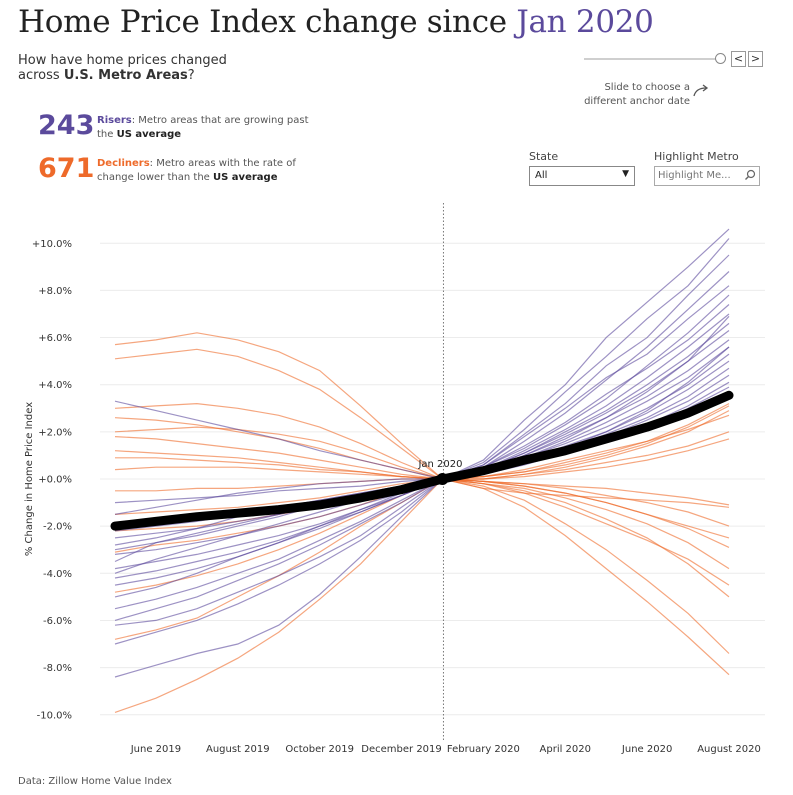 The width and height of the screenshot is (793, 795). What do you see at coordinates (39, 75) in the screenshot?
I see `subtitle-prefix: across` at bounding box center [39, 75].